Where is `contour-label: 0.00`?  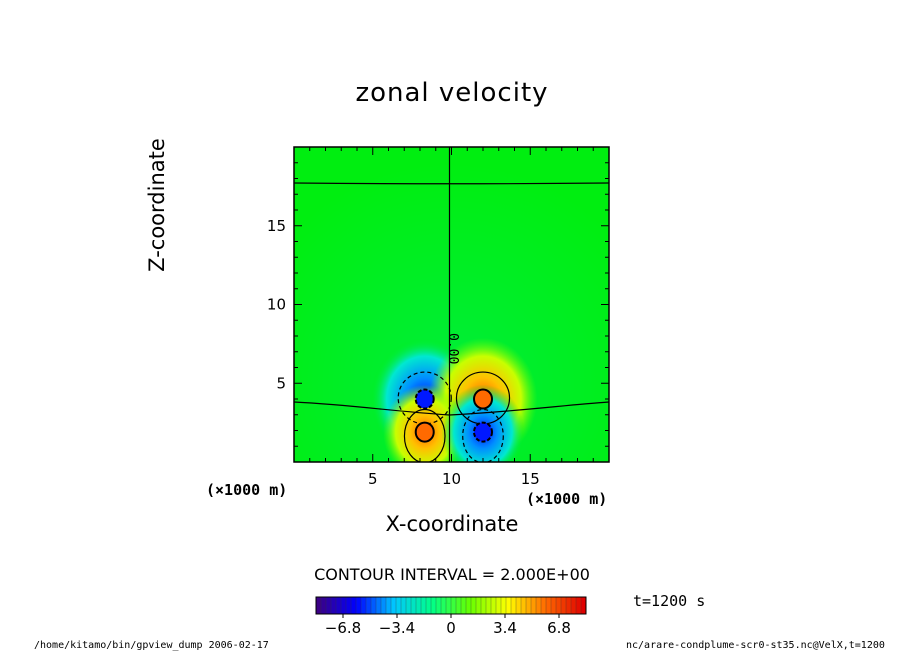
contour-label: 0.00 is located at coordinates (452, 348).